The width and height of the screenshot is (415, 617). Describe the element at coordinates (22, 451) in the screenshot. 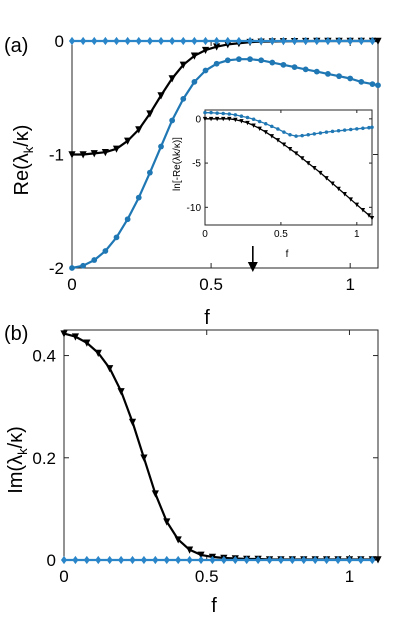

I see `panel-b-ylabel-sub: k` at that location.